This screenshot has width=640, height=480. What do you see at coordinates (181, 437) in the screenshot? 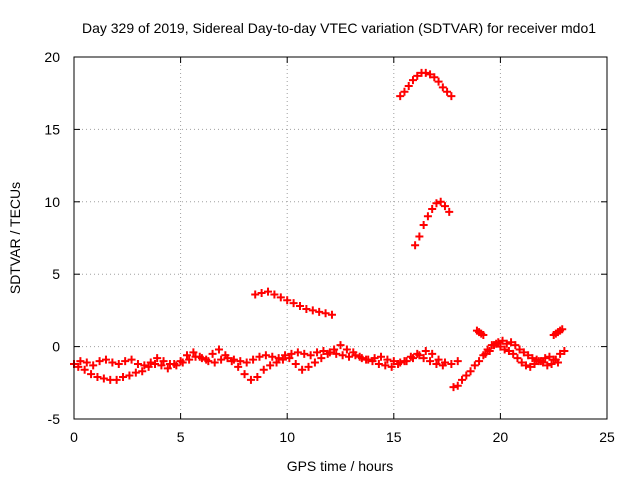
I see `x-tick-label: 5` at bounding box center [181, 437].